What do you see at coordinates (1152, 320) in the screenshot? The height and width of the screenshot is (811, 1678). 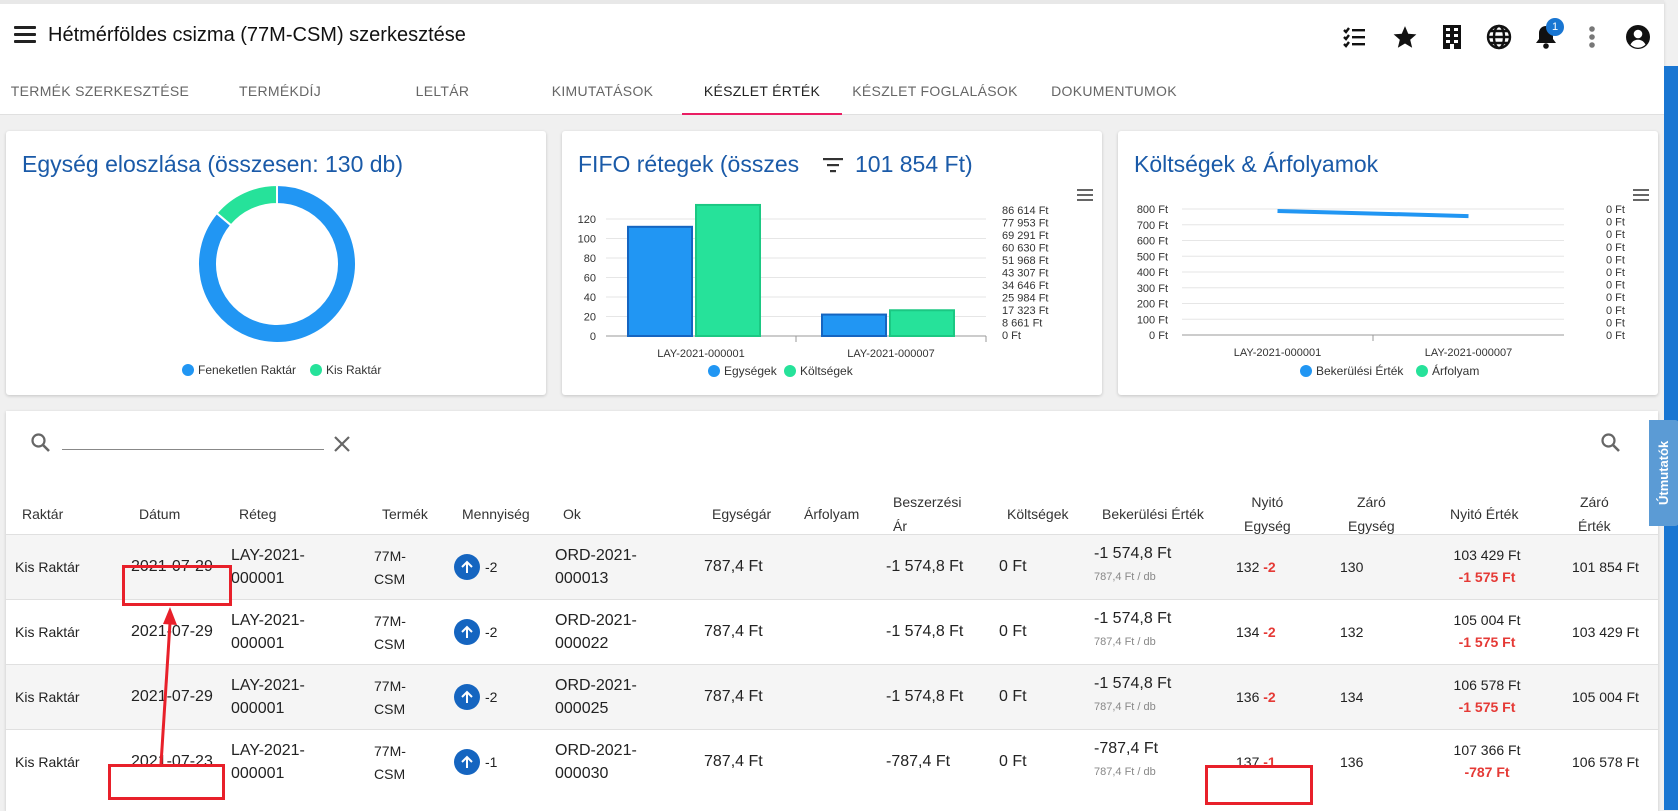 I see `y-tick-label: 100 Ft` at bounding box center [1152, 320].